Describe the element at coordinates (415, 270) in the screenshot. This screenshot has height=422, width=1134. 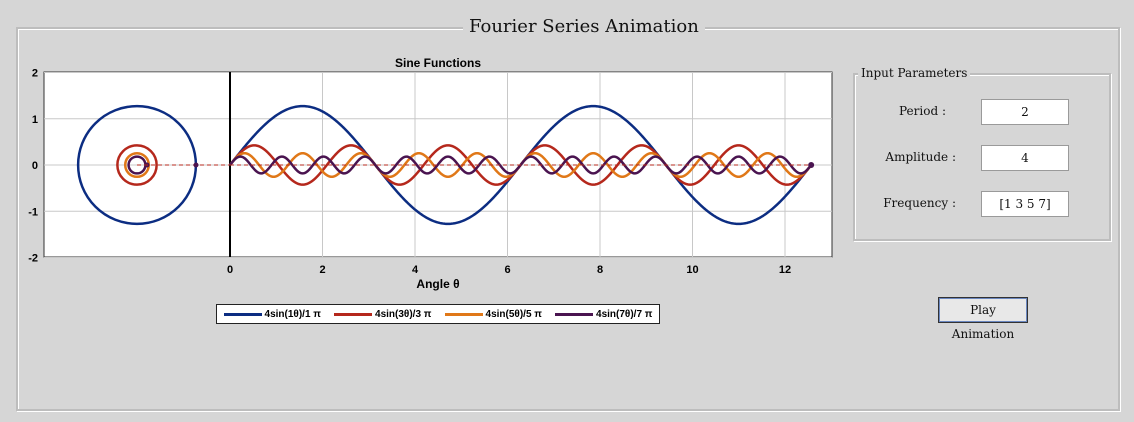
I see `x-tick-label: 4` at that location.